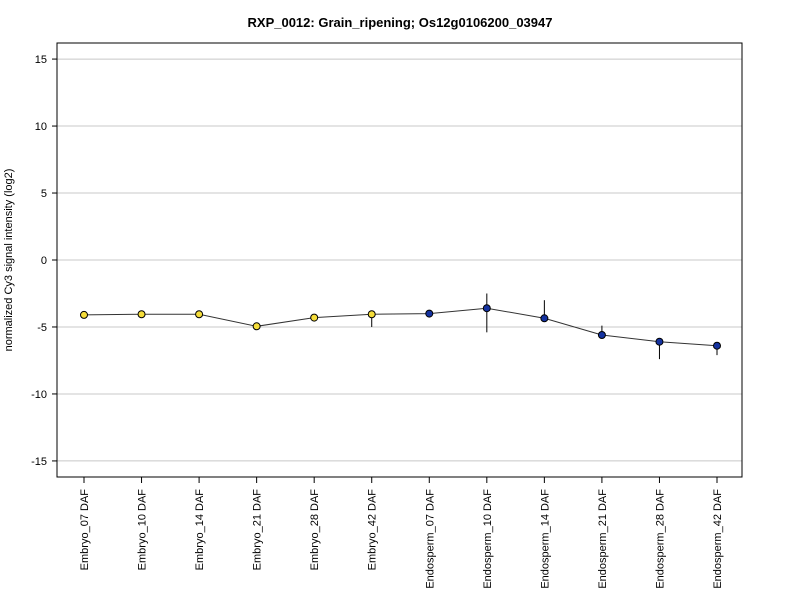  What do you see at coordinates (9, 260) in the screenshot?
I see `y-axis-label: normalized Cy3 signal intensity (log2)` at bounding box center [9, 260].